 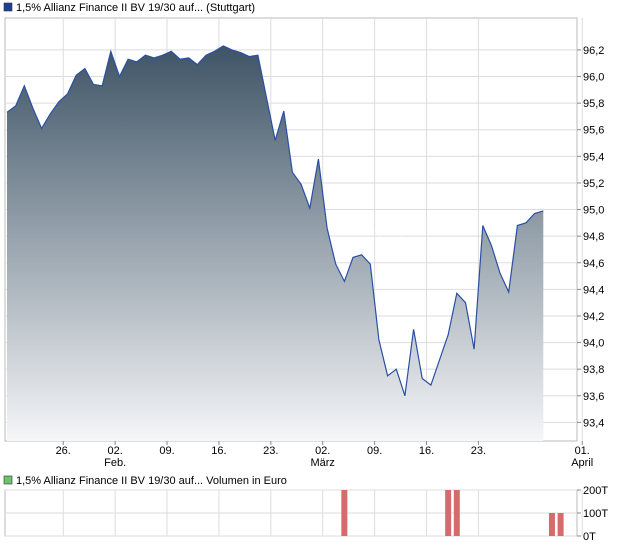 I want to click on volume-bars, so click(x=452, y=513).